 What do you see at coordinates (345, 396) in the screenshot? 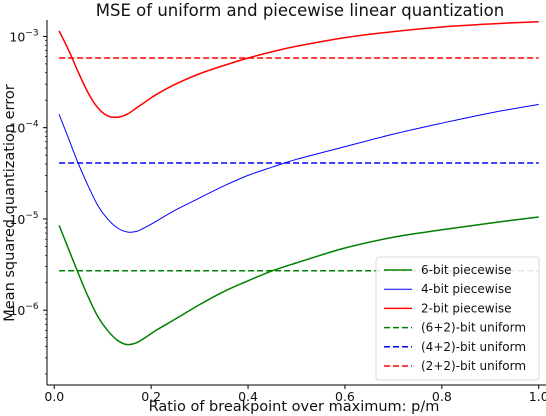
I see `x-tick-label-3: 0.6` at bounding box center [345, 396].